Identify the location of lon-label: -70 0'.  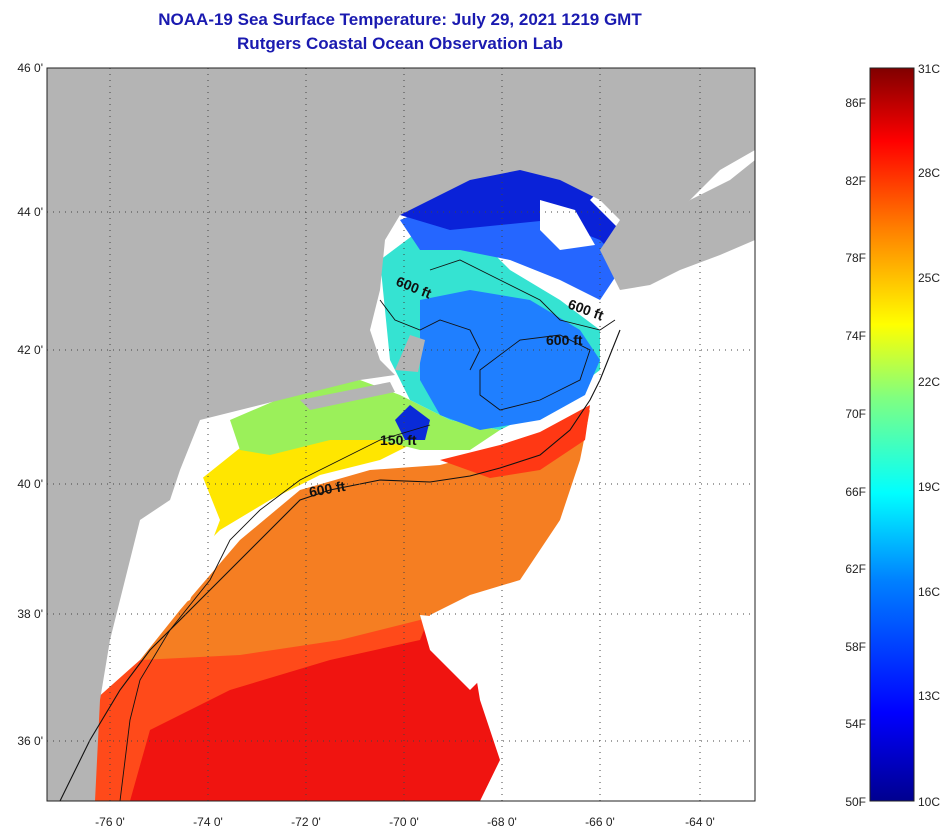
(404, 822).